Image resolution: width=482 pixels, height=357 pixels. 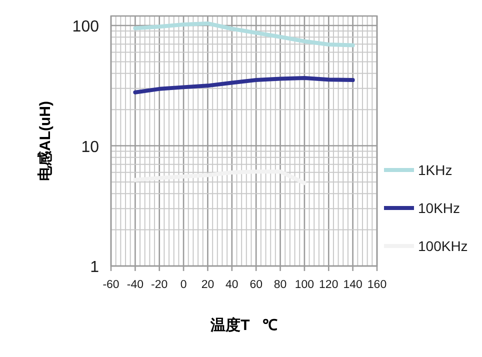 What do you see at coordinates (435, 170) in the screenshot?
I see `legend-label: 1KHz` at bounding box center [435, 170].